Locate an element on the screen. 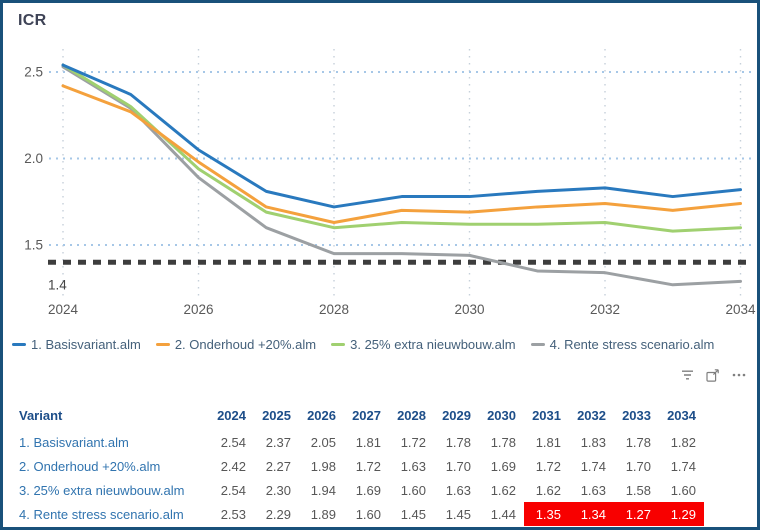  x-axis-tick-label: 2030 is located at coordinates (469, 309).